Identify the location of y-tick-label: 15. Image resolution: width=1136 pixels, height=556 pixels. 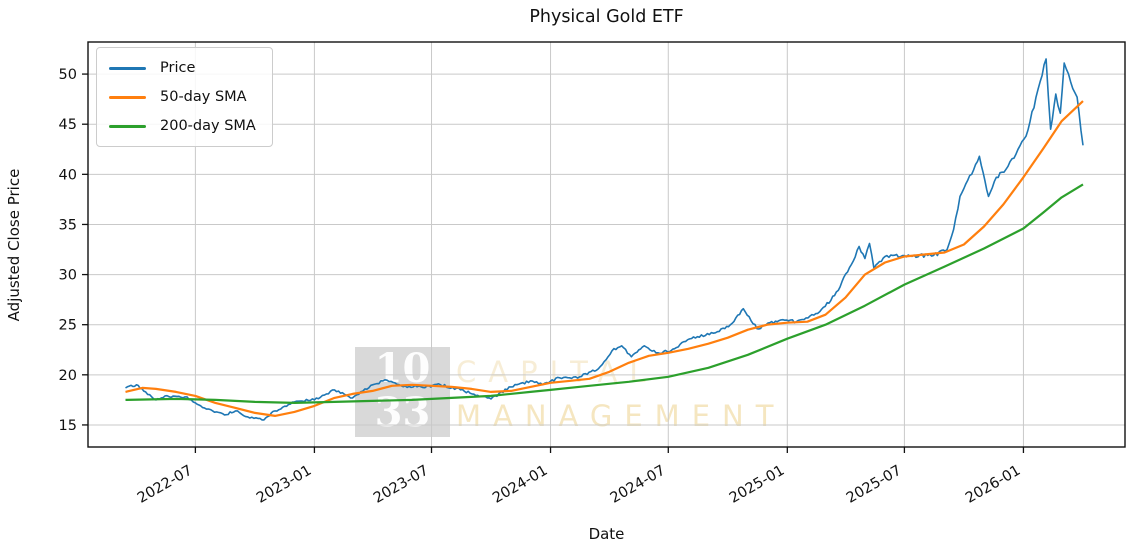
(68, 426).